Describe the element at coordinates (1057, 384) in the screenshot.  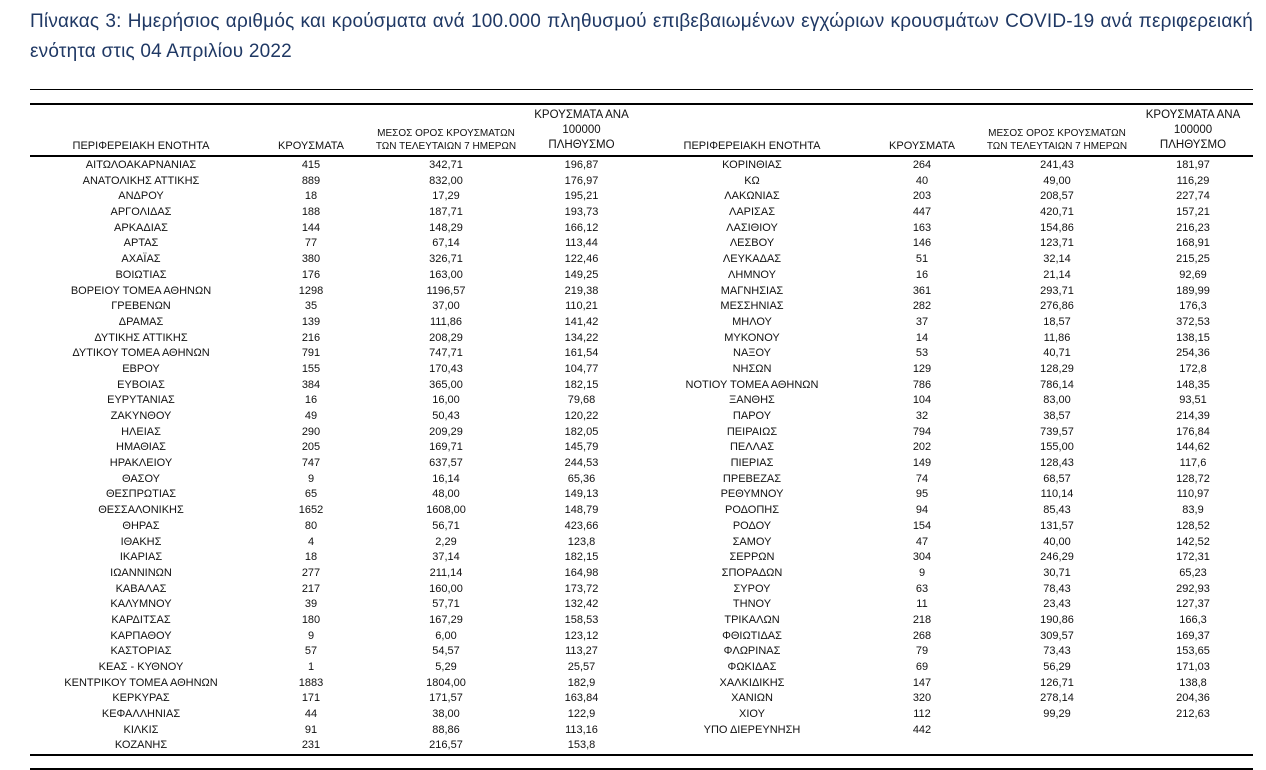
I see `value-cell: 786,14` at that location.